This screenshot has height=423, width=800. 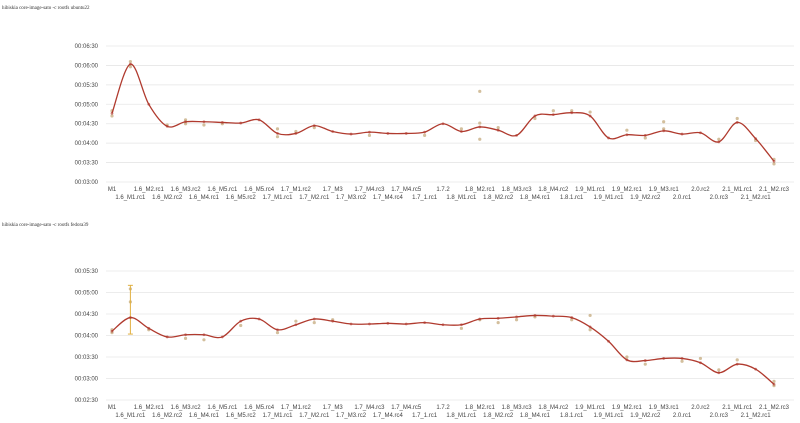 I want to click on x-tick-label: 1.7_M3.rc2, so click(x=351, y=198).